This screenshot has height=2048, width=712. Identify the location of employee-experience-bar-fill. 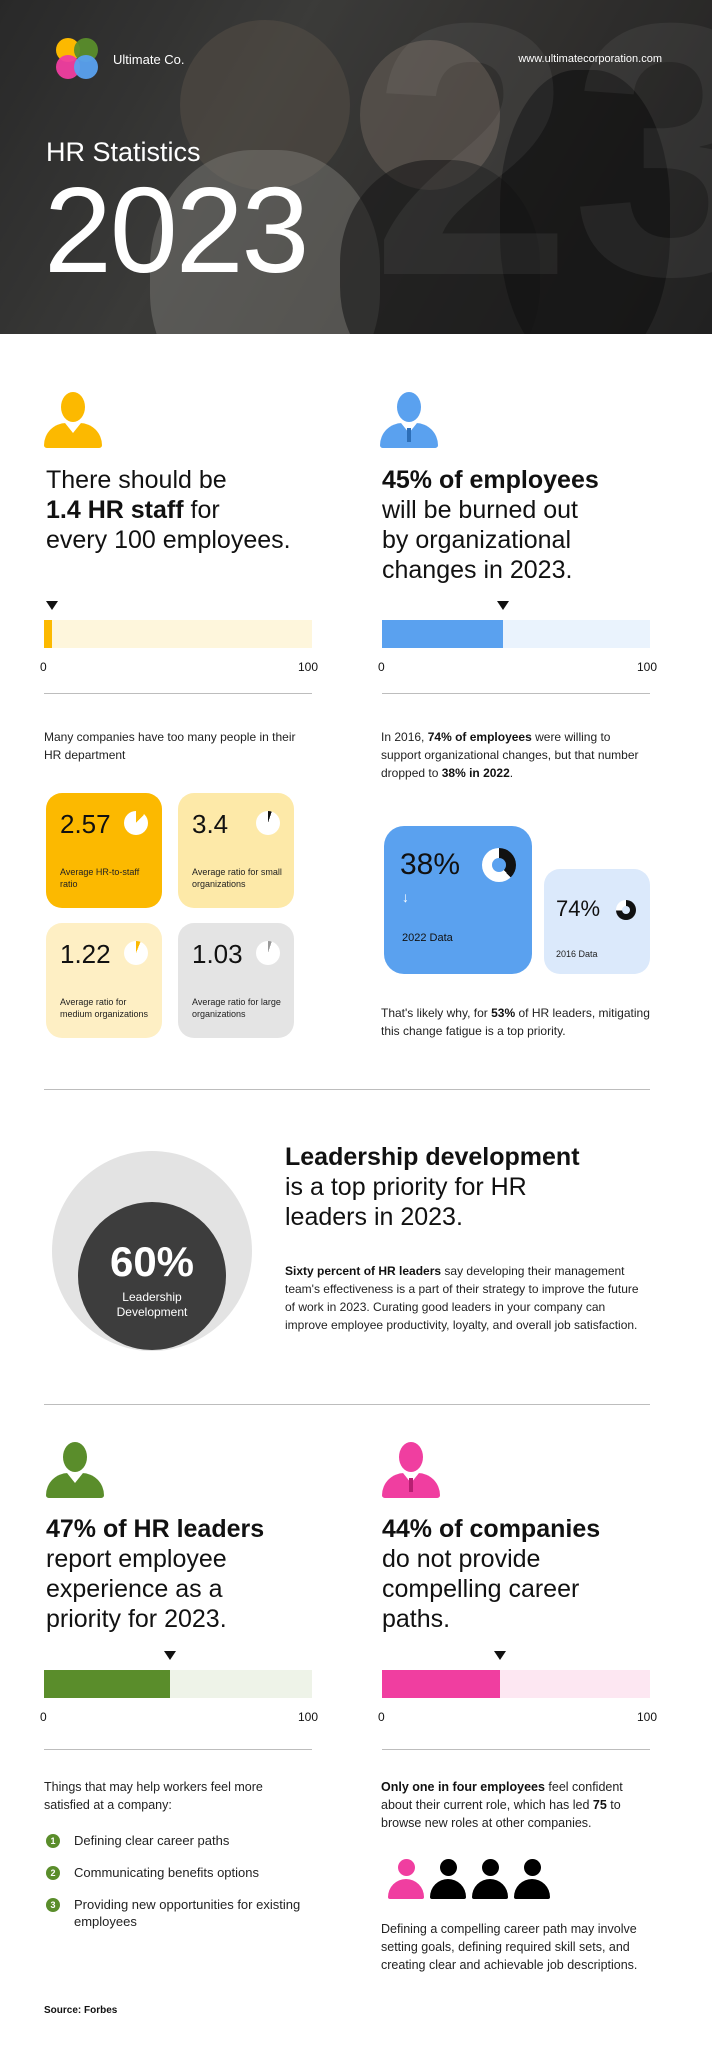
(107, 1684).